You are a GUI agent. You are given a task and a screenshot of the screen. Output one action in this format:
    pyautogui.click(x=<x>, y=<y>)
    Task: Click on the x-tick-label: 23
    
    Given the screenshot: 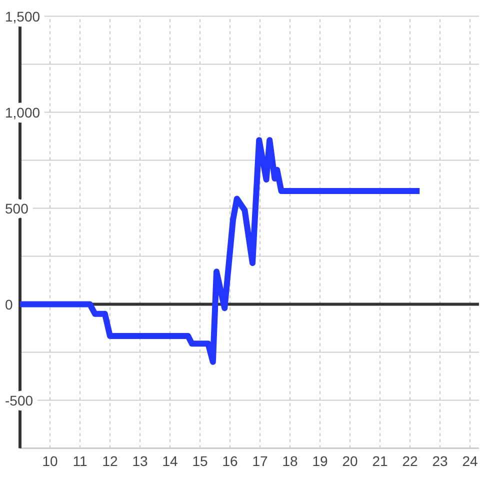 What is the action you would take?
    pyautogui.click(x=440, y=461)
    